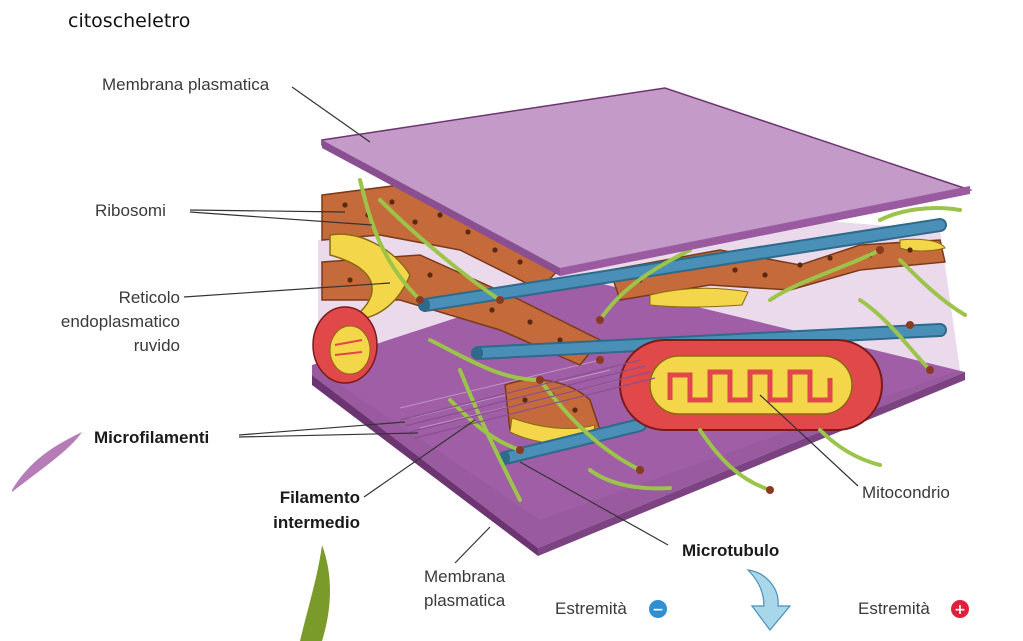 The image size is (1023, 641). Describe the element at coordinates (465, 600) in the screenshot. I see `label-membrana-bottom-line2: plasmatica` at that location.